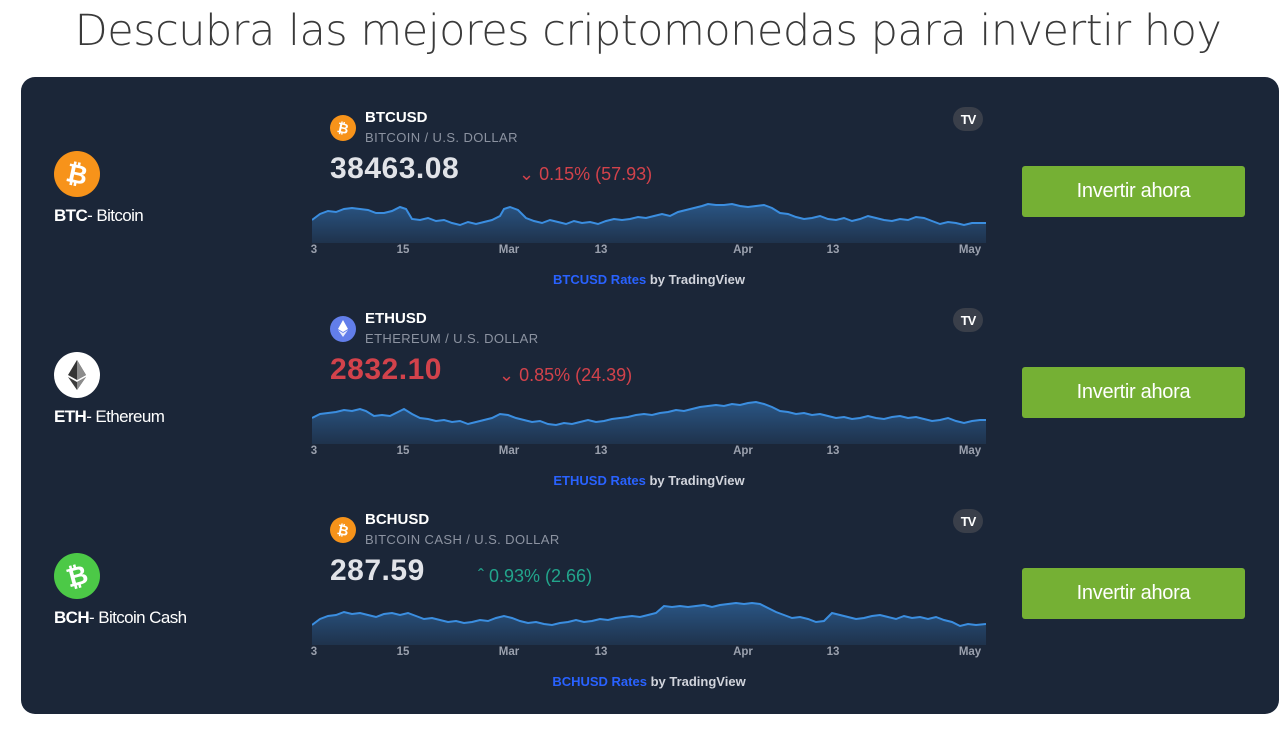 This screenshot has width=1280, height=732. Describe the element at coordinates (125, 416) in the screenshot. I see `coin-label: - Ethereum` at that location.